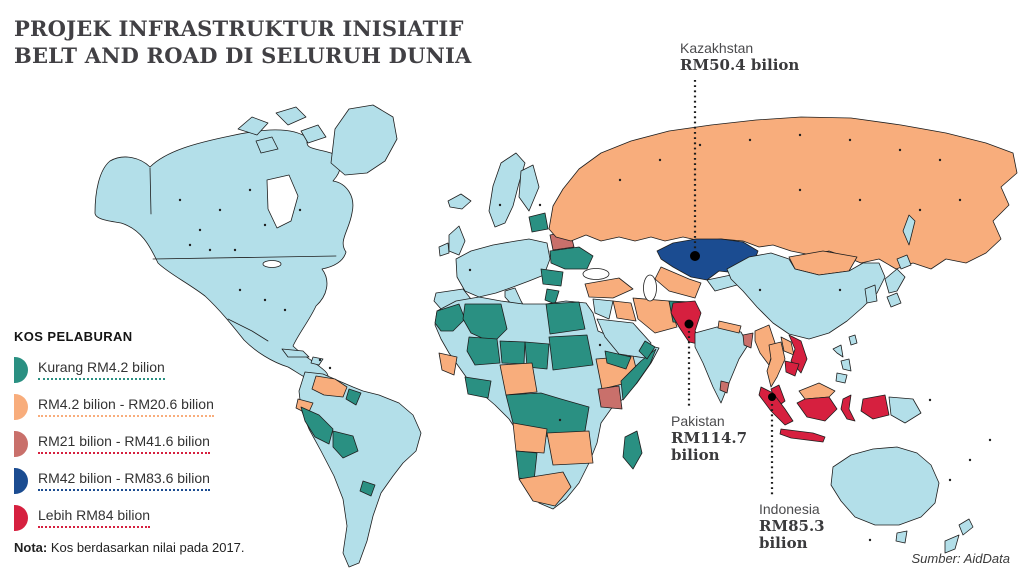  I want to click on legend-item: Lebih RM84 bilion, so click(131, 518).